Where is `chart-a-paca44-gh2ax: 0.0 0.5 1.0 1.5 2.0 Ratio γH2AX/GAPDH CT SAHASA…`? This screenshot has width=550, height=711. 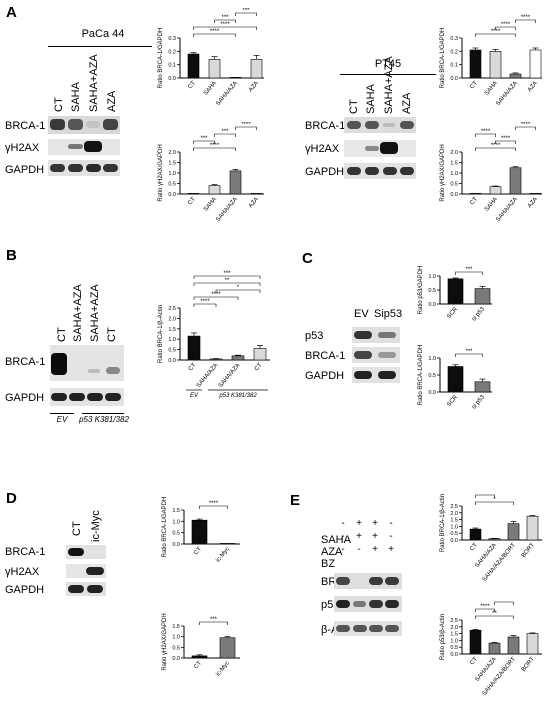
chart-a-paca44-gh2ax: 0.0 0.5 1.0 1.5 2.0 Ratio γH2AX/GAPDH CT SAHASA… is located at coordinates (211, 172).